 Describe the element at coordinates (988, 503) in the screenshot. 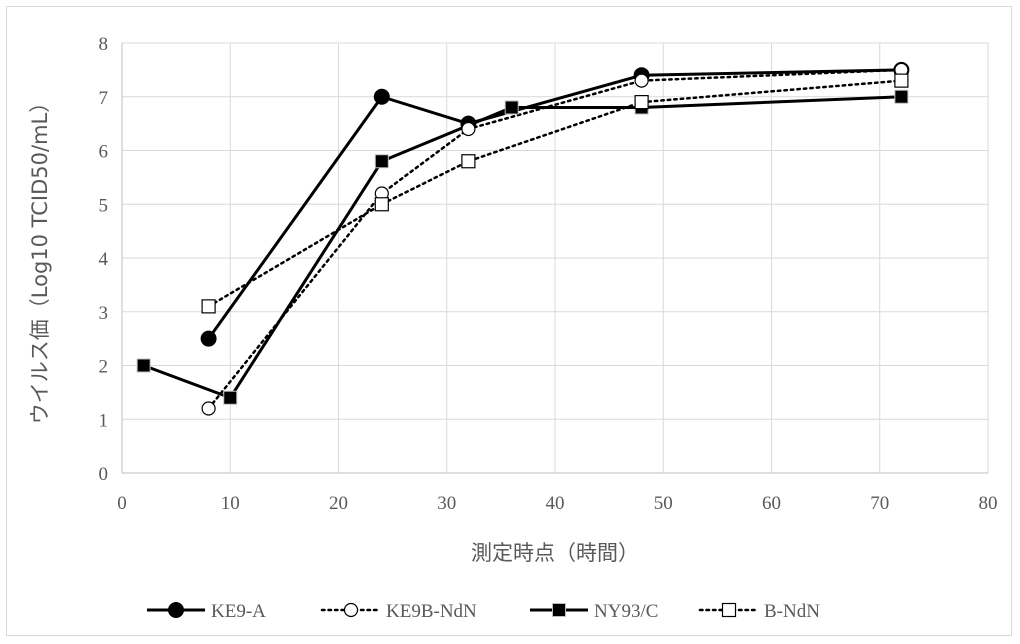

I see `x-tick-label: 80` at that location.